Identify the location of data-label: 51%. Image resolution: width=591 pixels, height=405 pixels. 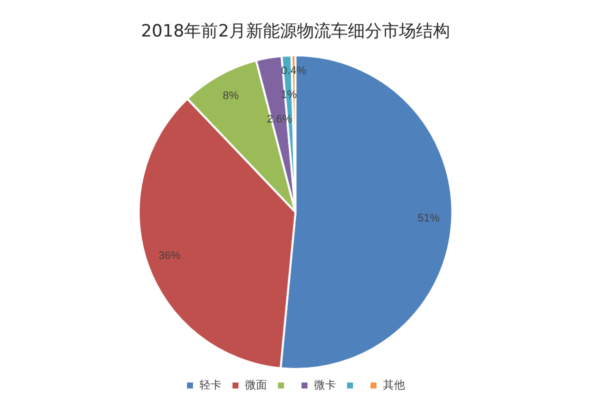
(429, 218).